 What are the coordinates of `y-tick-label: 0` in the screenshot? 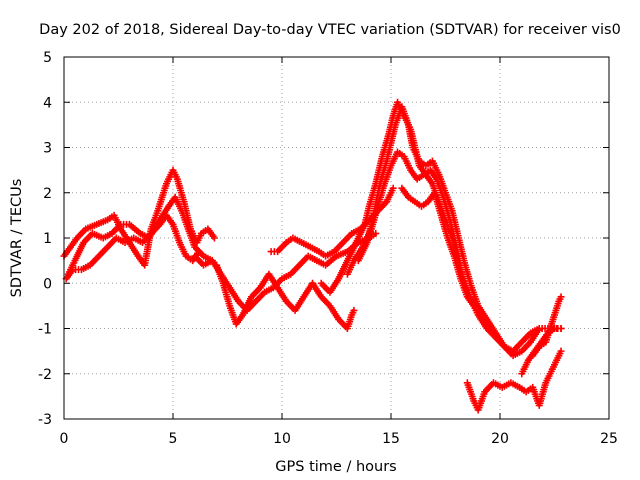 It's located at (47, 284).